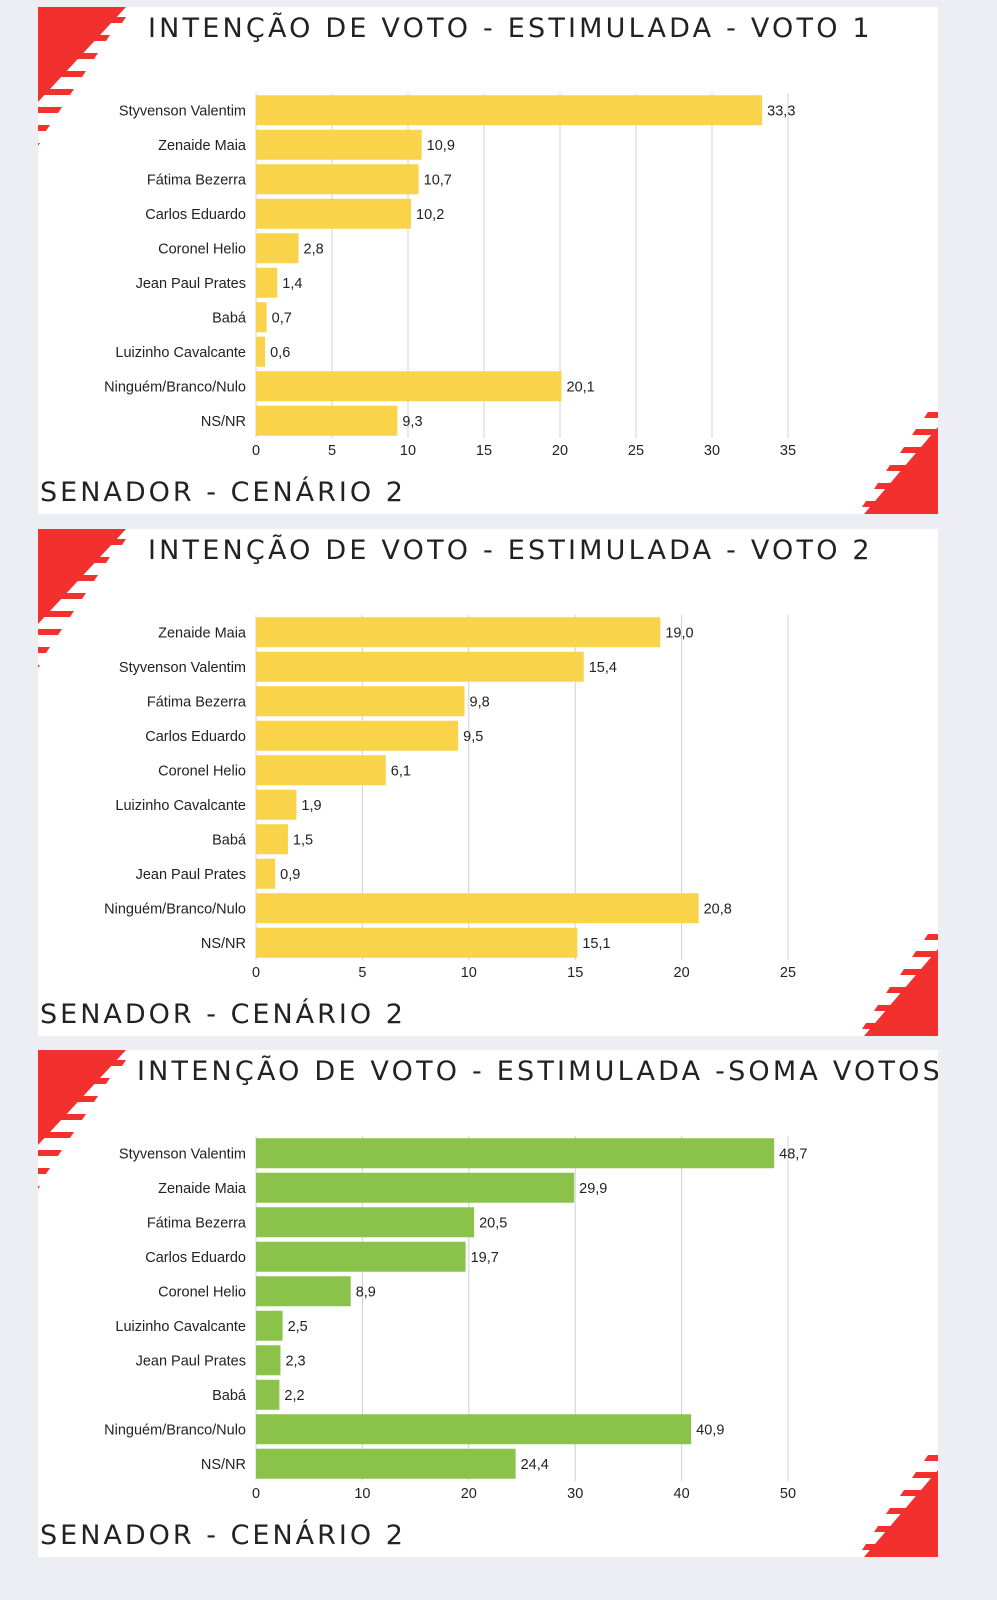  What do you see at coordinates (280, 353) in the screenshot?
I see `data-label: 0,6` at bounding box center [280, 353].